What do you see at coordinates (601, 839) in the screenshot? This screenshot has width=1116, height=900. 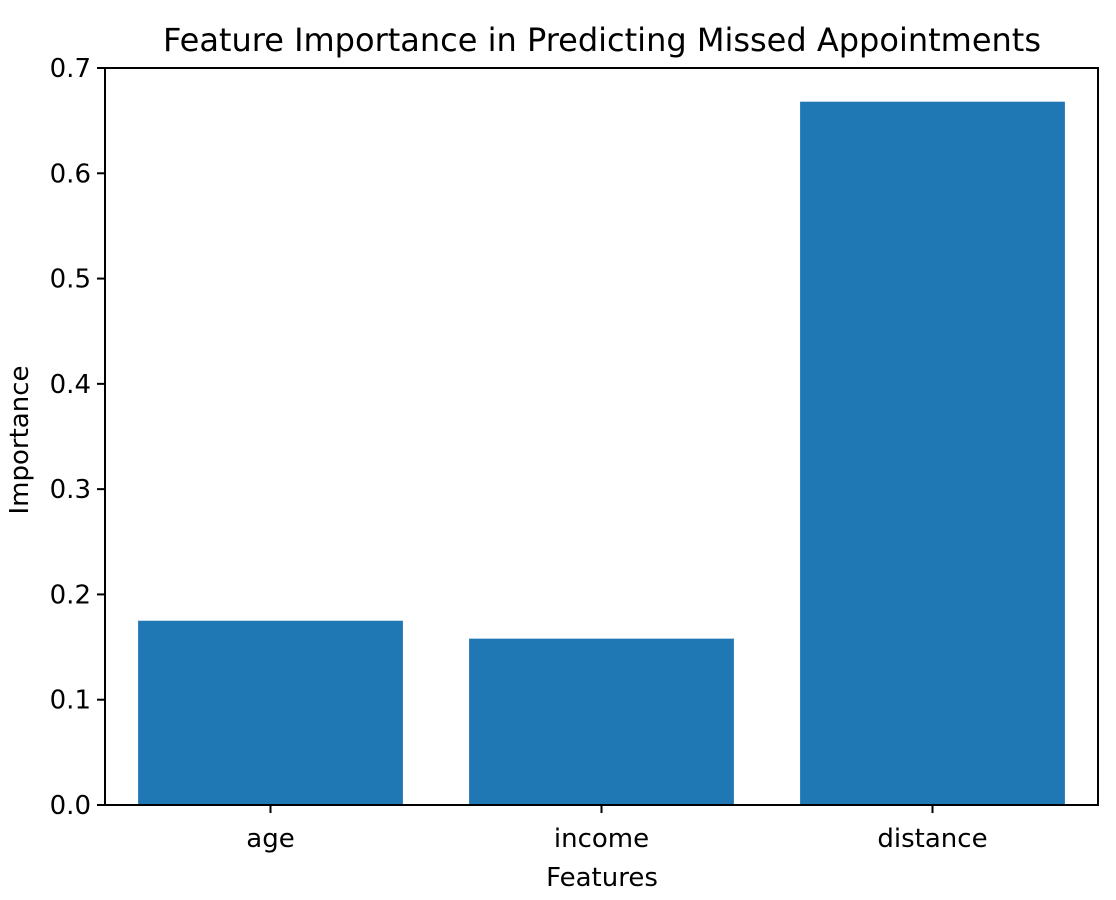 I see `x-tick-label: income` at bounding box center [601, 839].